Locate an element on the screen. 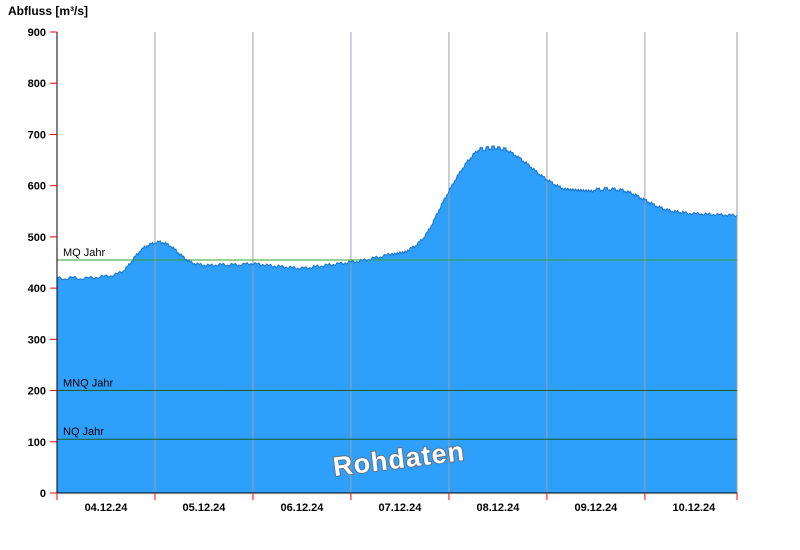 Image resolution: width=800 pixels, height=550 pixels. y-axis-labels-group: 0 100 200 300 400 500 600 700 800 900 is located at coordinates (37, 263).